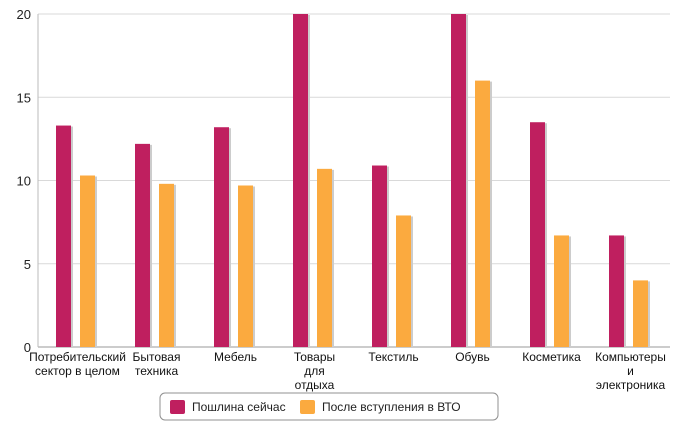 This screenshot has width=689, height=438. Describe the element at coordinates (315, 385) in the screenshot. I see `x-tick-label: отдыха` at that location.